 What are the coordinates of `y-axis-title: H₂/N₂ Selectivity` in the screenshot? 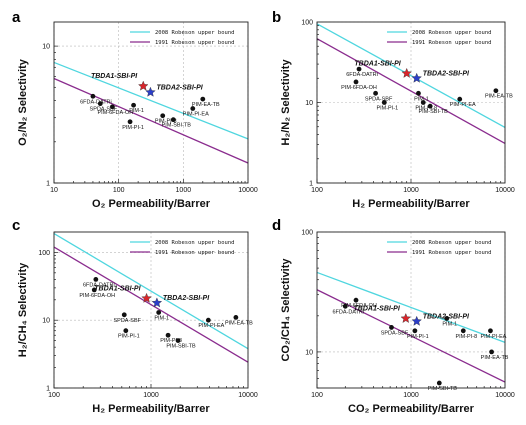 It's located at (286, 102).